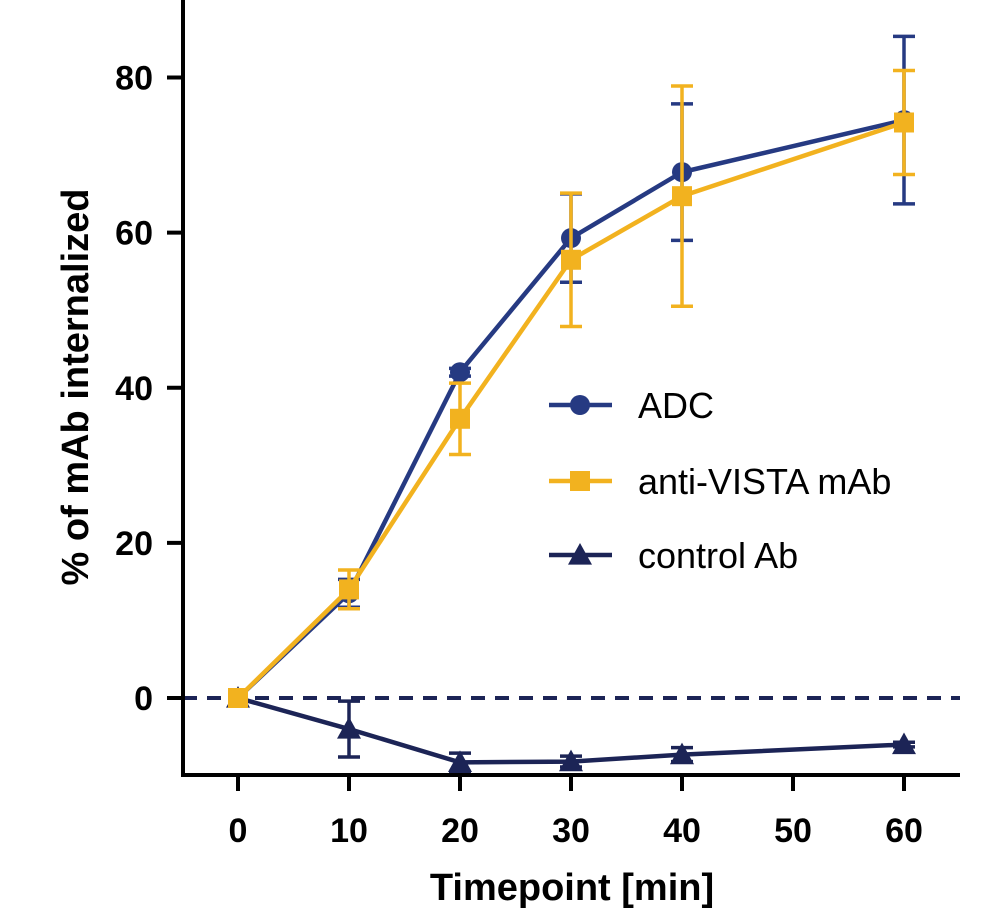 The width and height of the screenshot is (1000, 924). What do you see at coordinates (134, 79) in the screenshot?
I see `y-tick-label: 80` at bounding box center [134, 79].